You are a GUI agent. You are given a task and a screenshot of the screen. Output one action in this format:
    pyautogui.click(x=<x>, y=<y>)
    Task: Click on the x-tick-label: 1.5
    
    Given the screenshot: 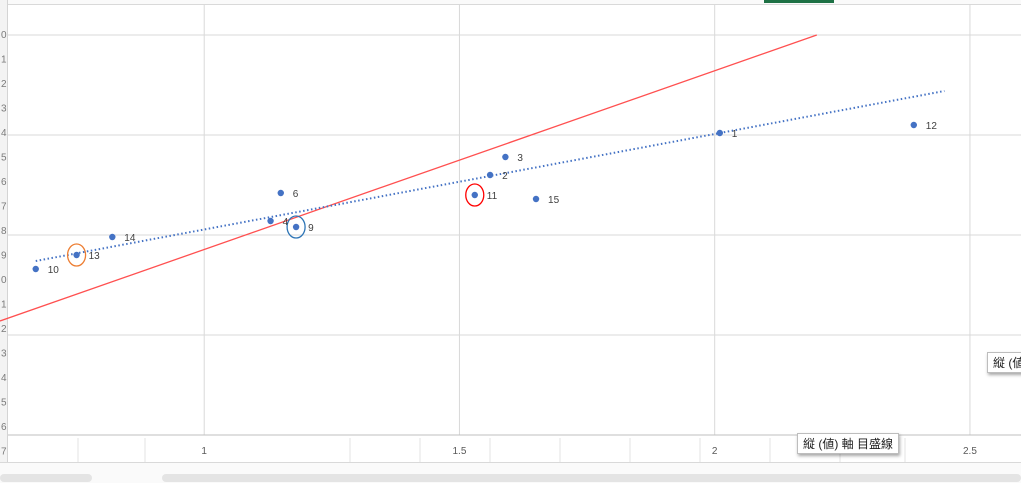 What is the action you would take?
    pyautogui.click(x=459, y=451)
    